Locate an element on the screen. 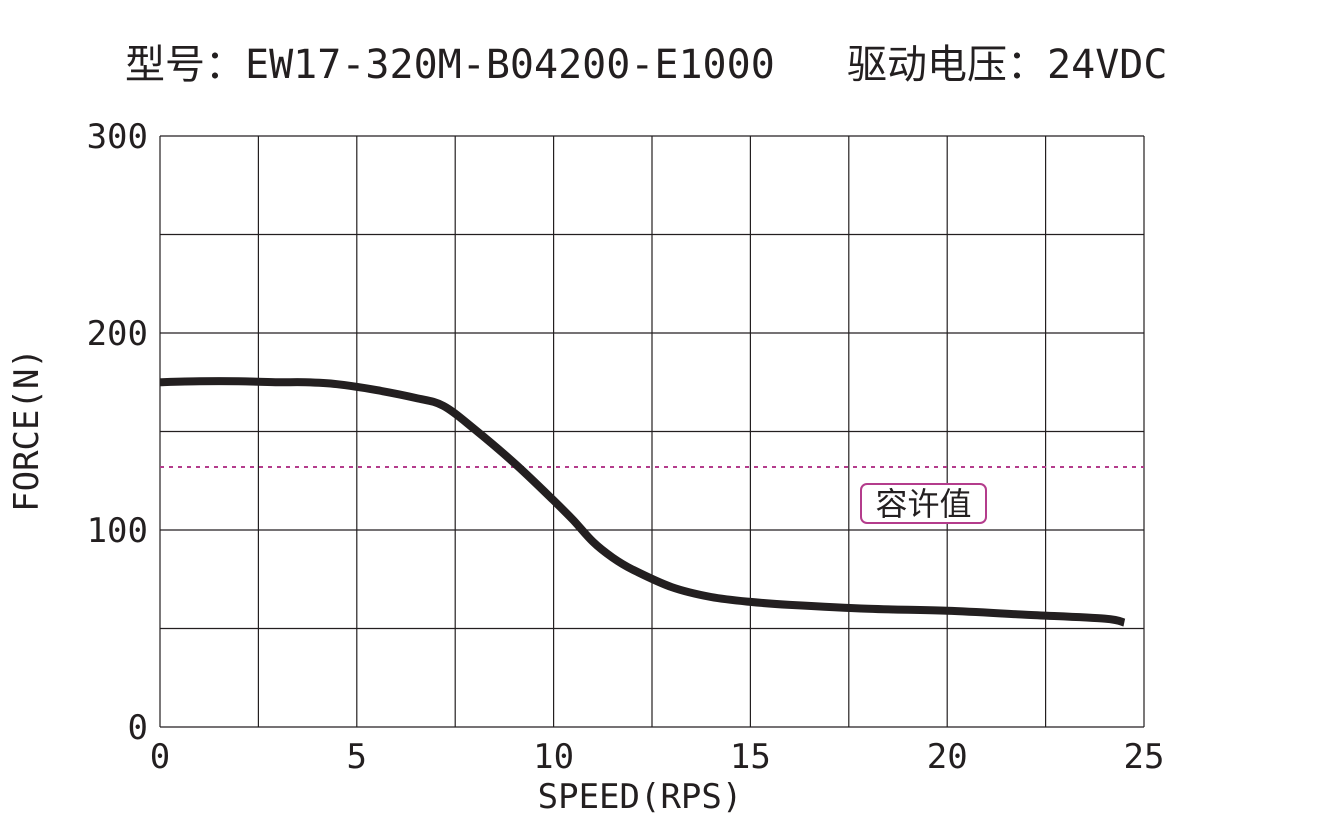 This screenshot has height=840, width=1327. x-tick-label: 10 is located at coordinates (553, 757).